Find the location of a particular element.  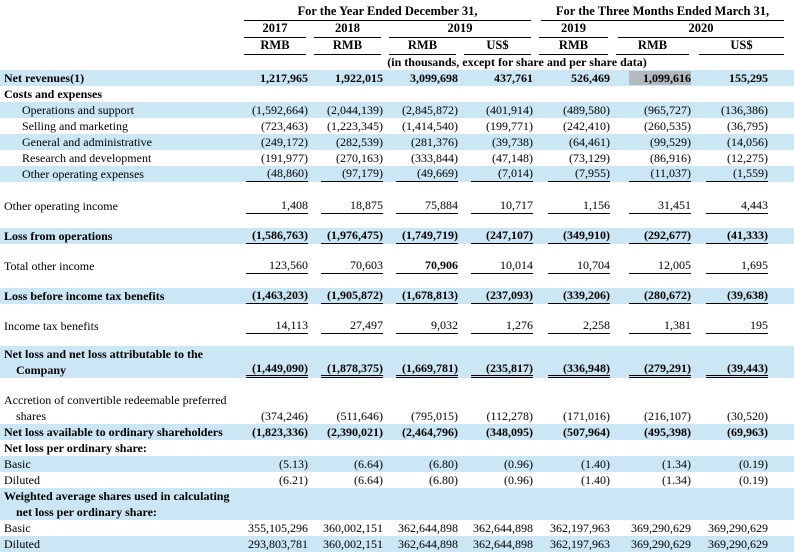

value-cell: (12,275) is located at coordinates (731, 158).